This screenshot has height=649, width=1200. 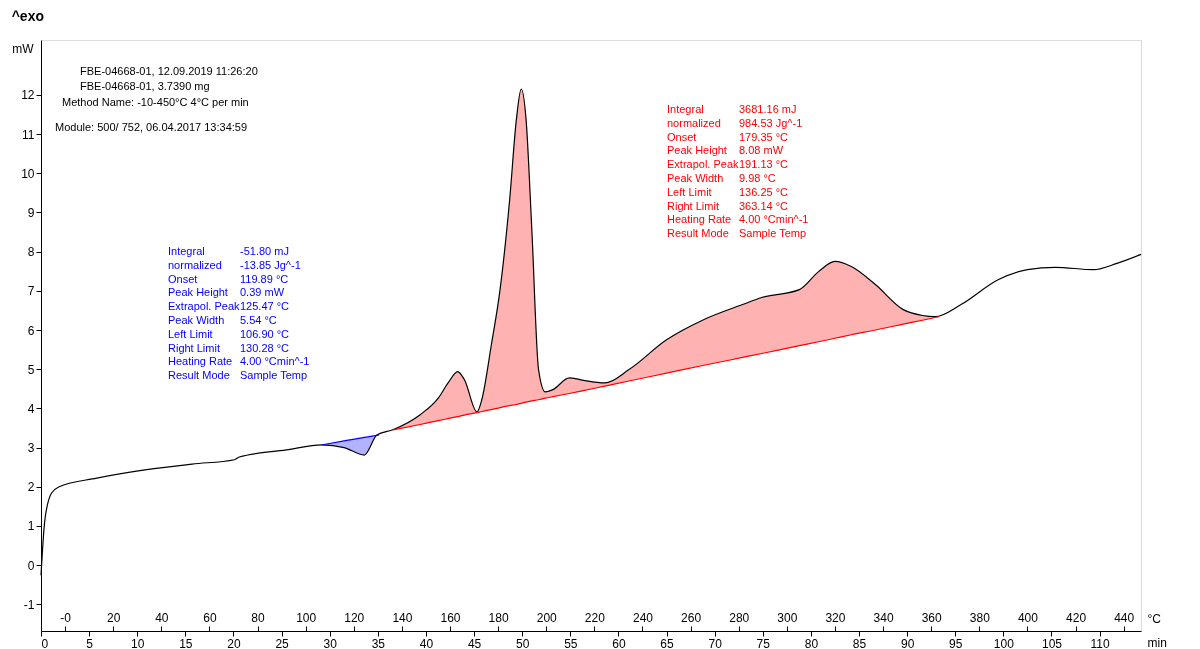 I want to click on y-tick-label: 4, so click(x=31, y=408).